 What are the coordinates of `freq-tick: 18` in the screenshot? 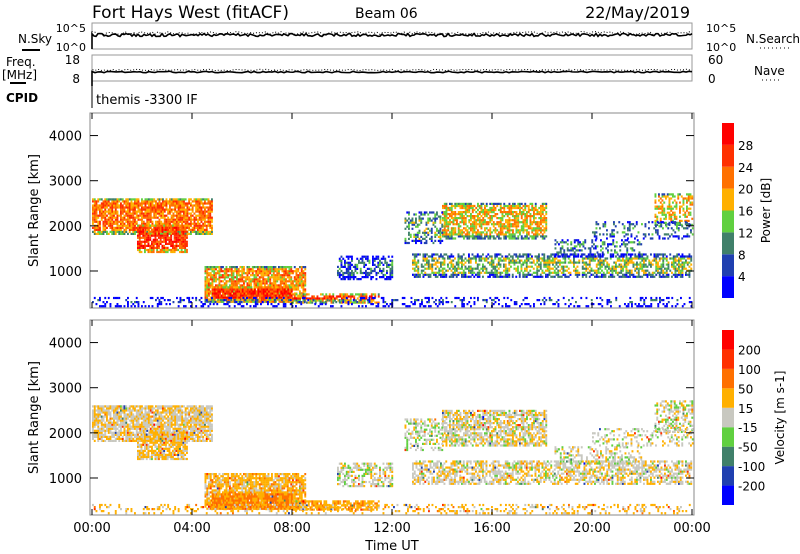 It's located at (72, 60).